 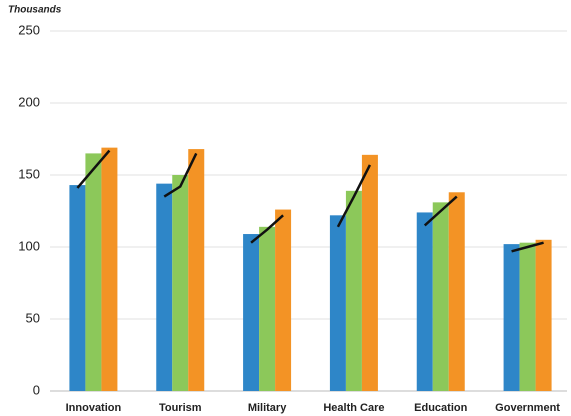 What do you see at coordinates (35, 10) in the screenshot?
I see `y-axis-label: Thousands` at bounding box center [35, 10].